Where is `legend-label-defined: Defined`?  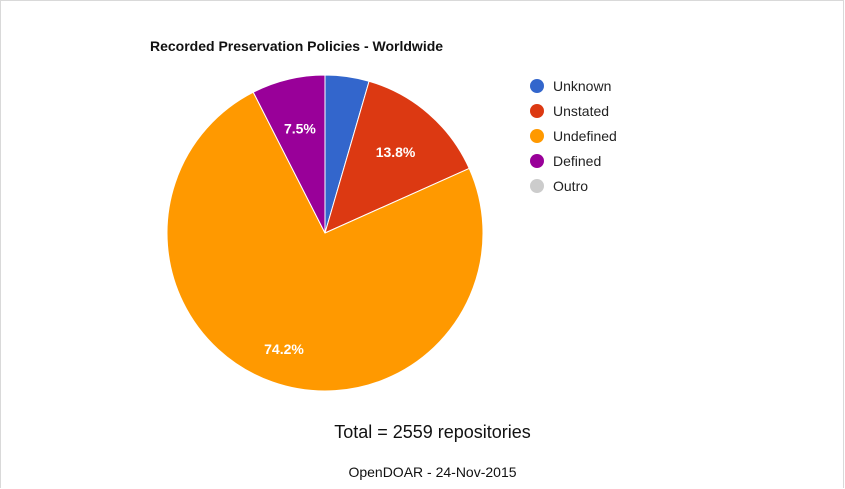 legend-label-defined: Defined is located at coordinates (577, 161).